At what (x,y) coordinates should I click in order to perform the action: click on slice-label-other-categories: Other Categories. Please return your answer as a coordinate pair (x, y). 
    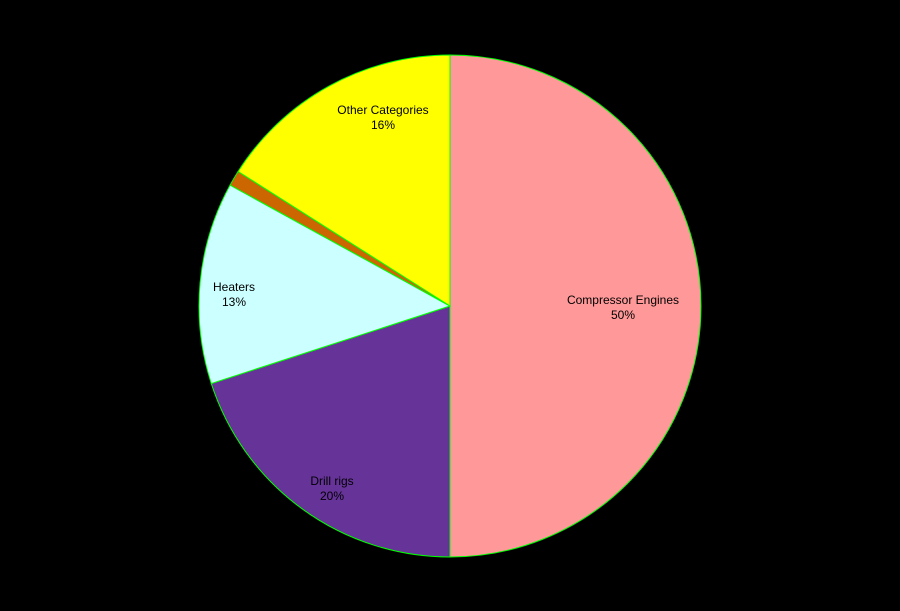
    Looking at the image, I should click on (382, 110).